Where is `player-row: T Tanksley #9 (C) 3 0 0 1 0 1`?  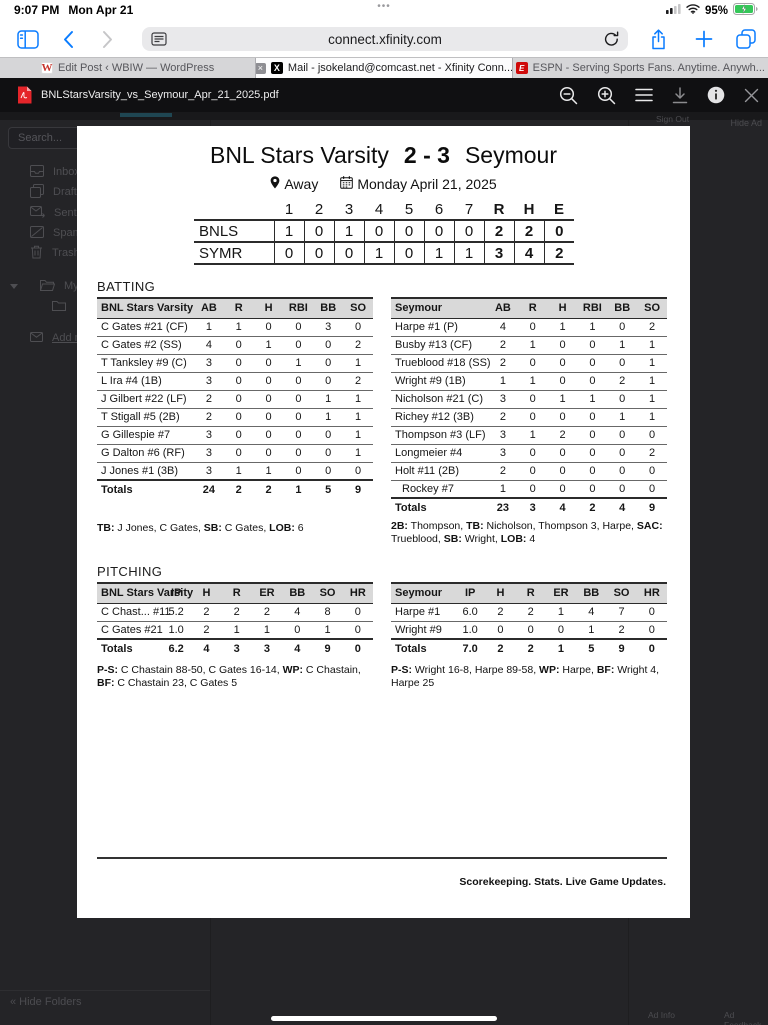 player-row: T Tanksley #9 (C) 3 0 0 1 0 1 is located at coordinates (235, 363).